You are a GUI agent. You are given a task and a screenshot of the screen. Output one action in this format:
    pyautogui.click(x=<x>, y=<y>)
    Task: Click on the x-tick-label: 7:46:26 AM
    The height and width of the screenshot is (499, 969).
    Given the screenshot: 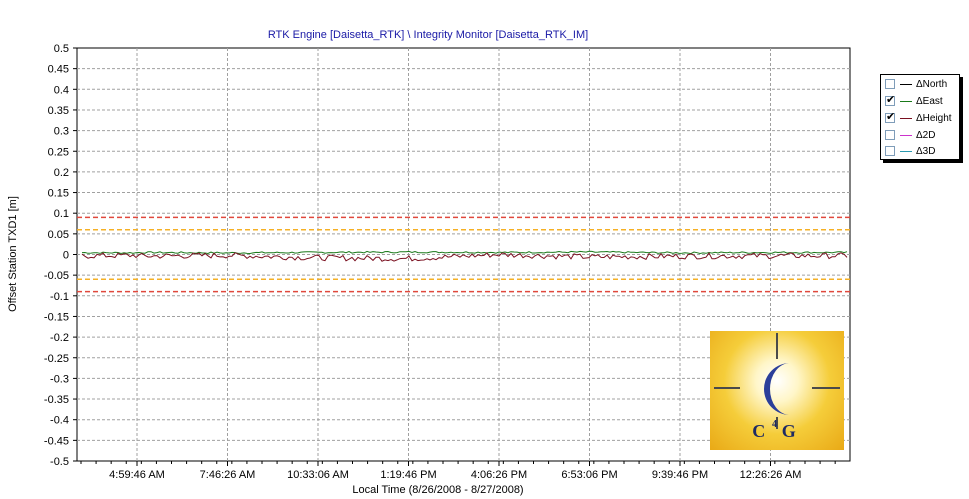 What is the action you would take?
    pyautogui.click(x=228, y=475)
    